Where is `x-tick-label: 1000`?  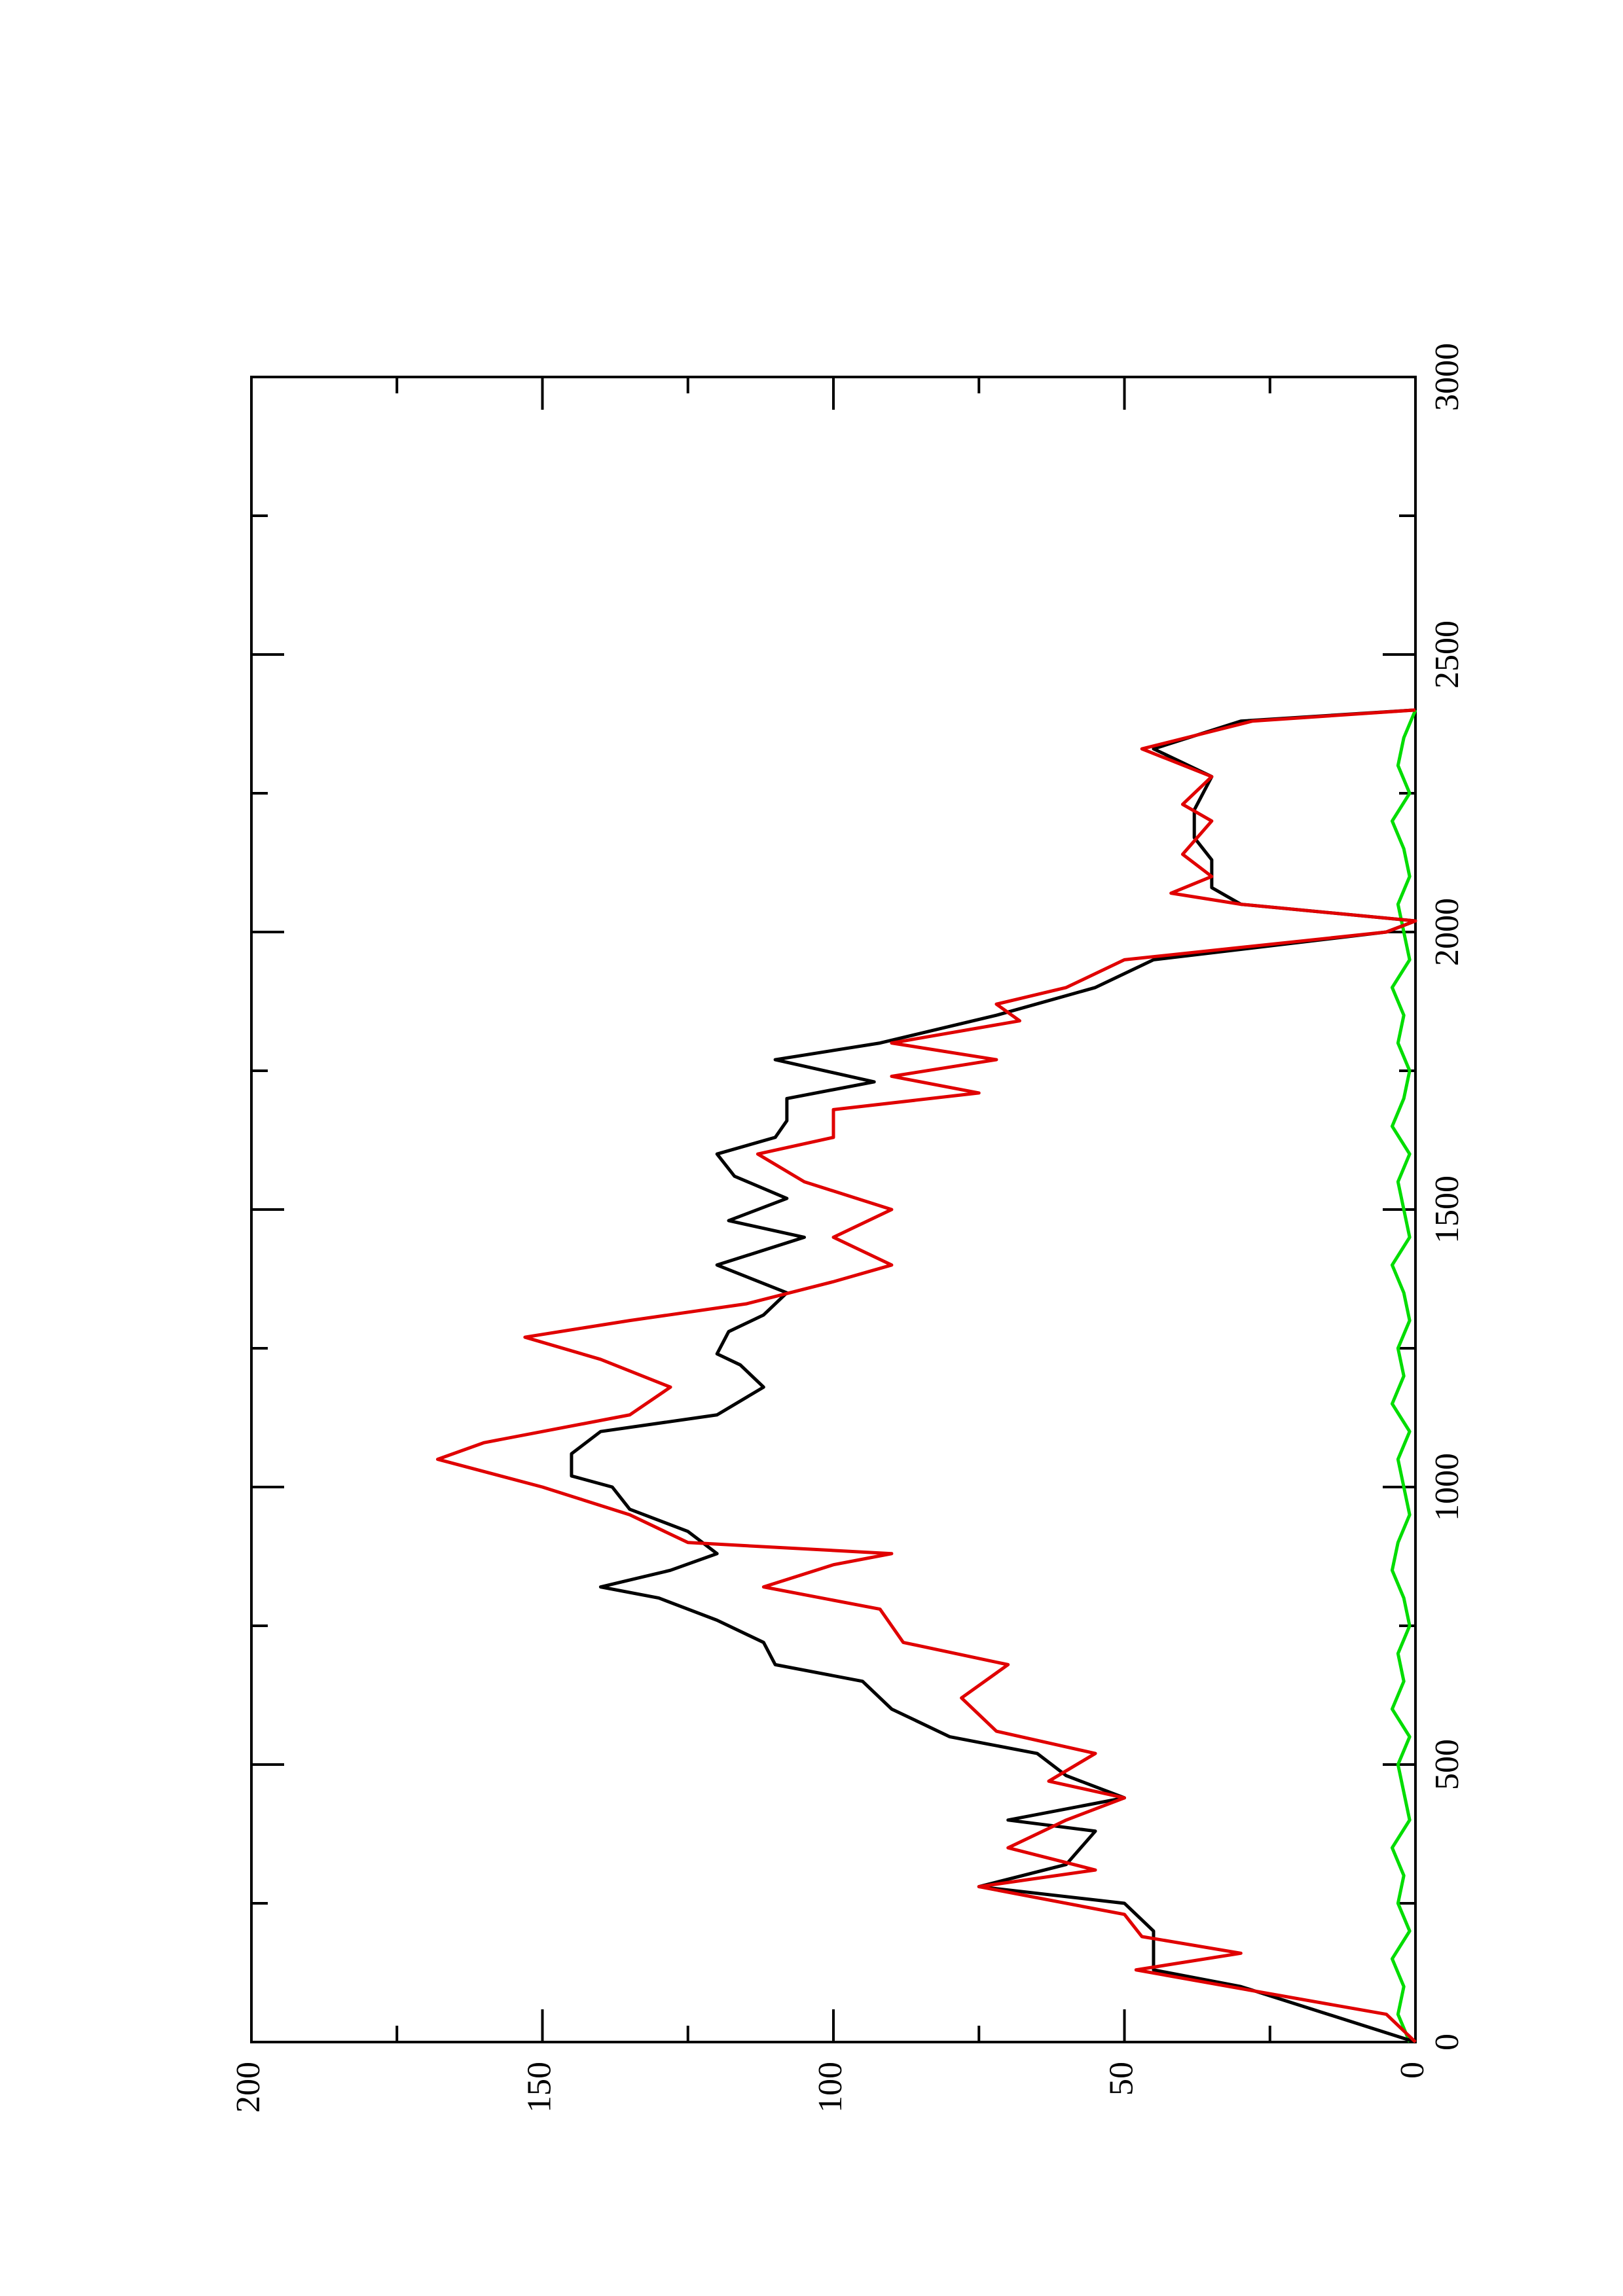 x-tick-label: 1000 is located at coordinates (1447, 1487).